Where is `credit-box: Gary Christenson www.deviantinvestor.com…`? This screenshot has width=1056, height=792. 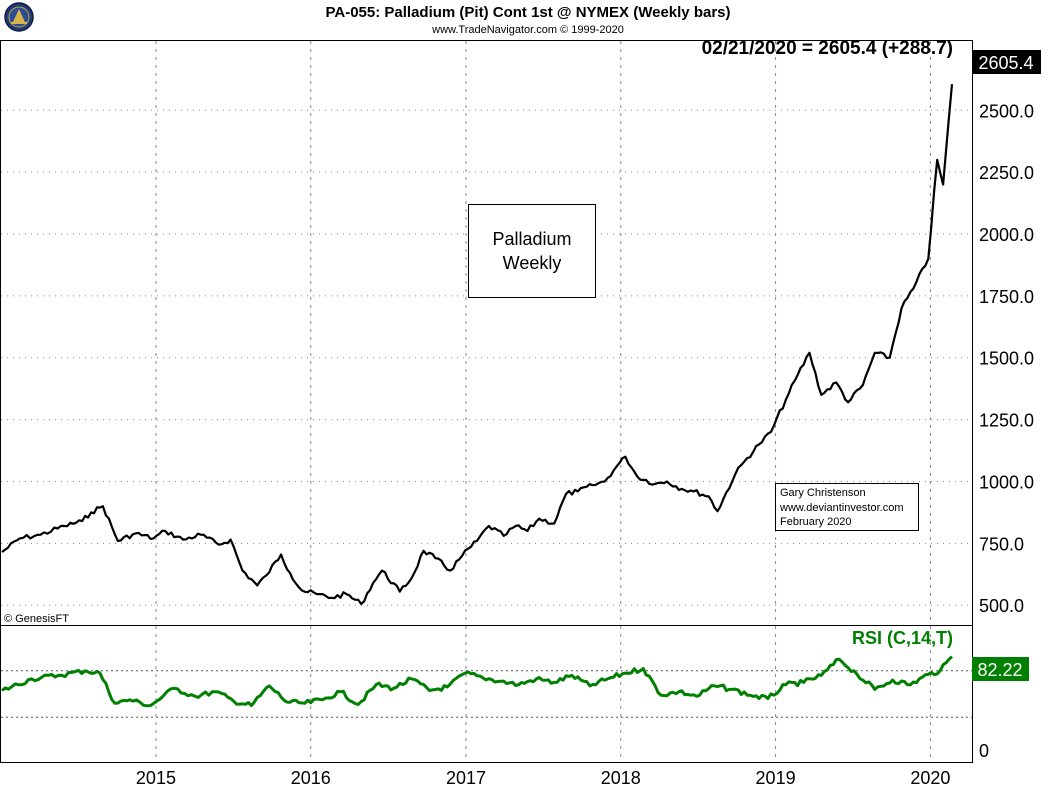
credit-box: Gary Christenson www.deviantinvestor.com… is located at coordinates (847, 507).